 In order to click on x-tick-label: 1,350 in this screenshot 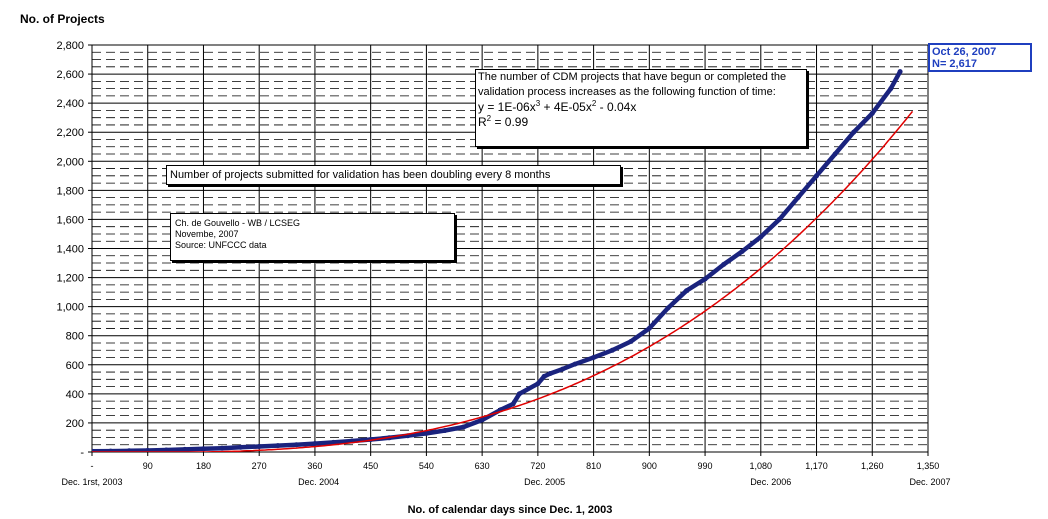, I will do `click(928, 466)`.